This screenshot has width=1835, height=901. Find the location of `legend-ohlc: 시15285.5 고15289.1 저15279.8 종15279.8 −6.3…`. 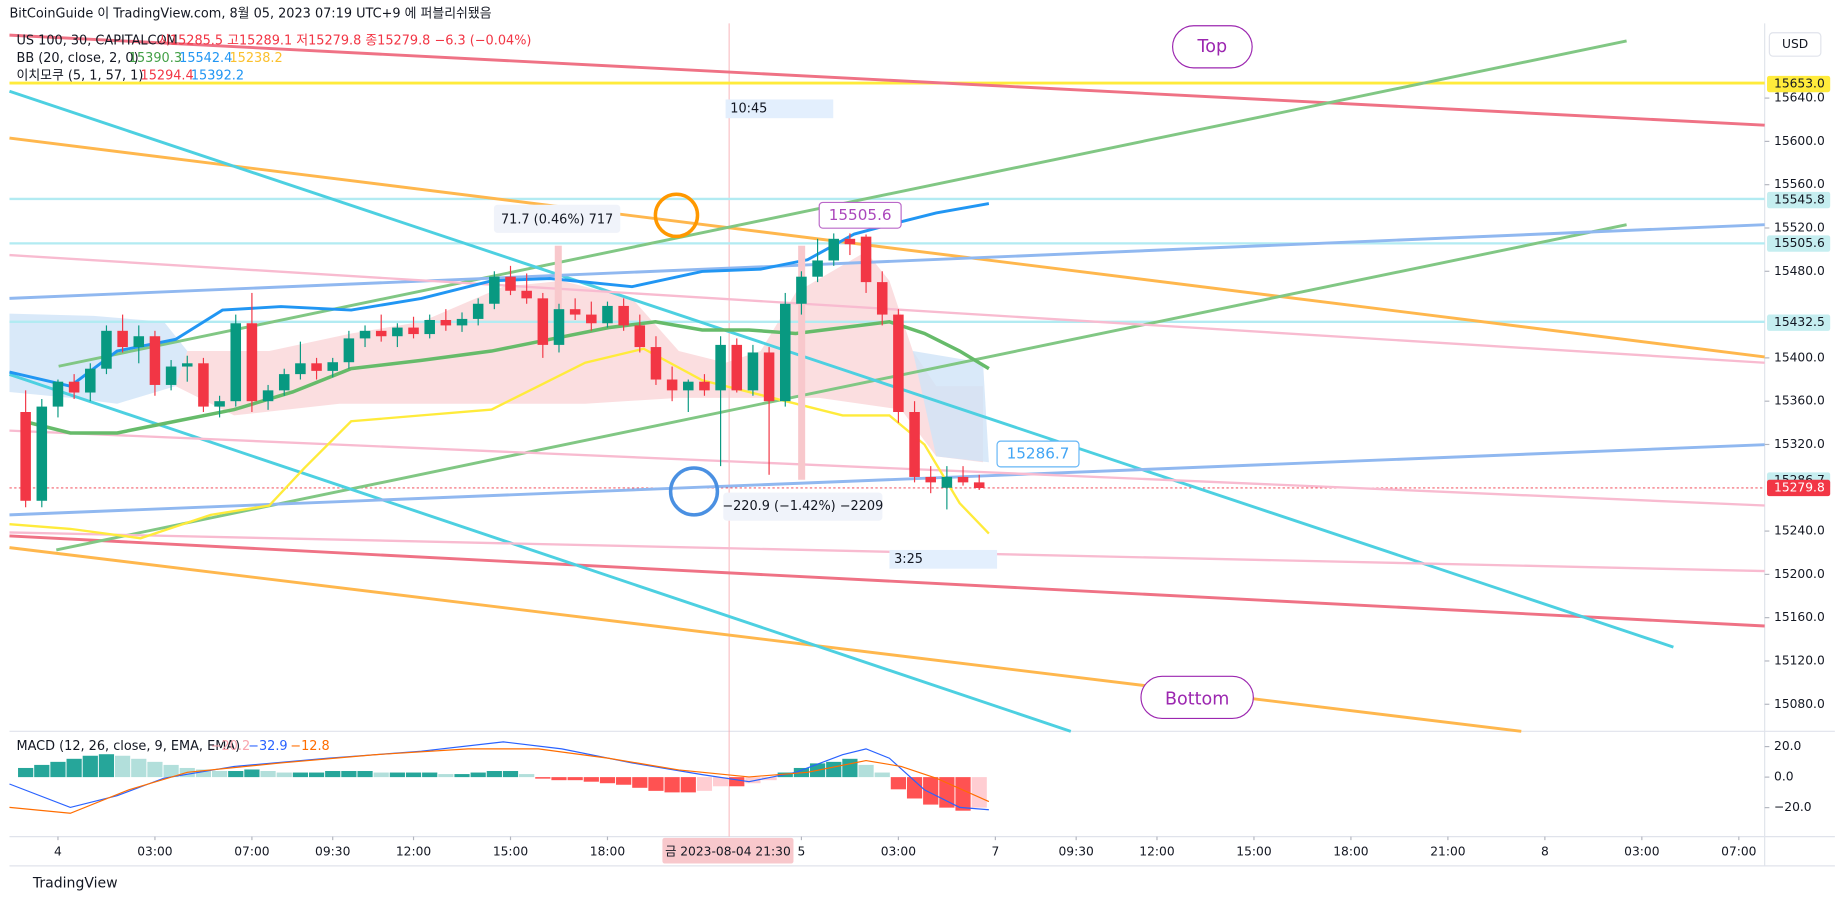

legend-ohlc: 시15285.5 고15289.1 저15279.8 종15279.8 −6.3… is located at coordinates (344, 40).